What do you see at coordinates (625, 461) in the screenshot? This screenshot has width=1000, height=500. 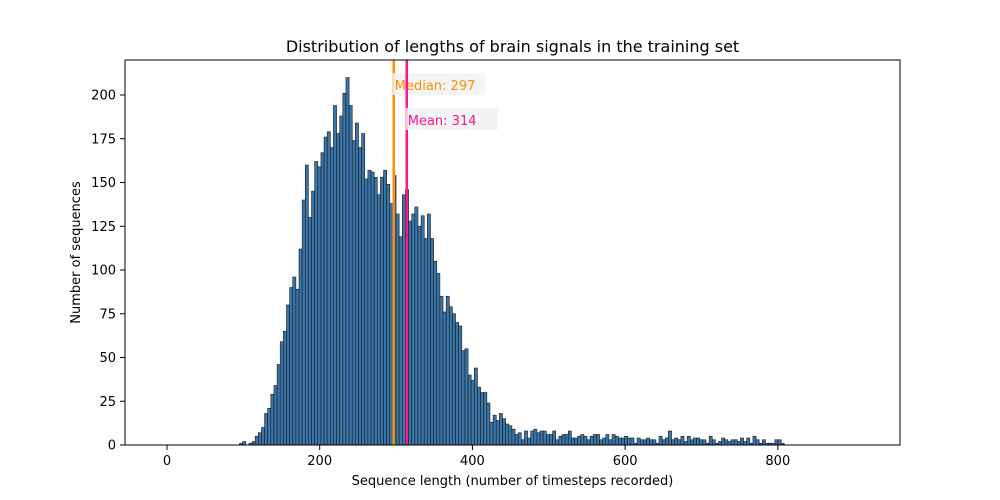 I see `x-tick-label: 600` at bounding box center [625, 461].